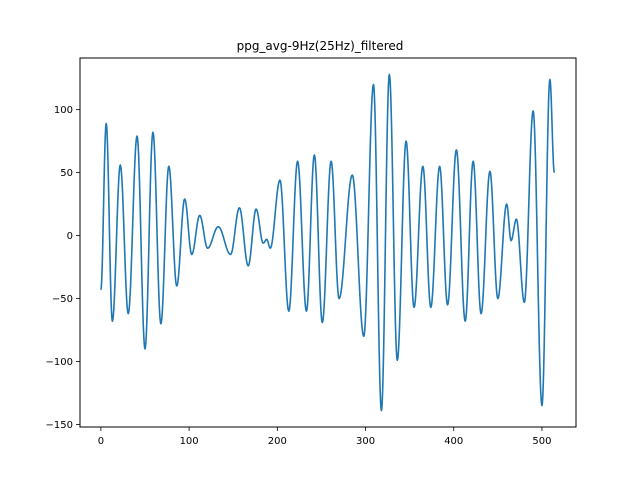 This screenshot has width=640, height=480. Describe the element at coordinates (59, 362) in the screenshot. I see `y-tick-label: −100` at that location.